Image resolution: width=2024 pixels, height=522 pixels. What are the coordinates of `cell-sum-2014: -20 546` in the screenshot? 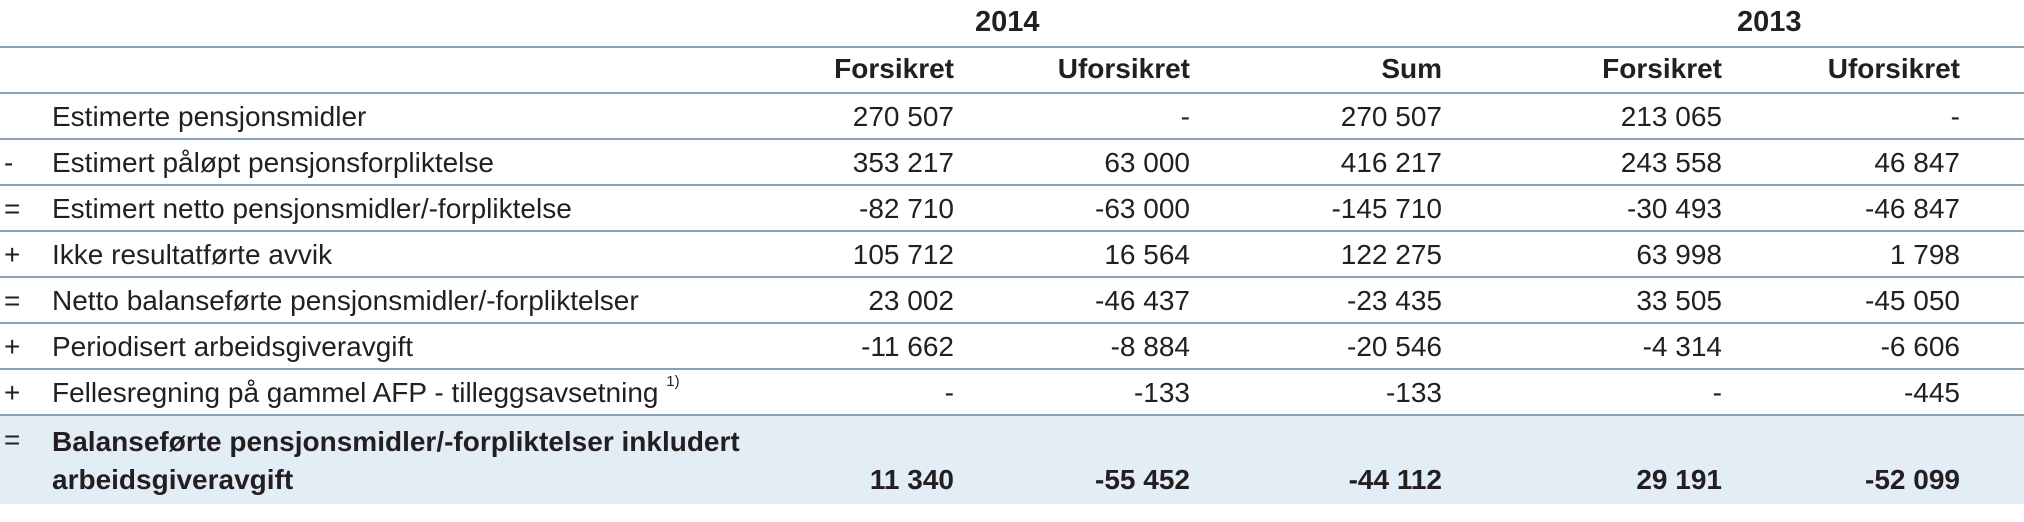 It's located at (1394, 346).